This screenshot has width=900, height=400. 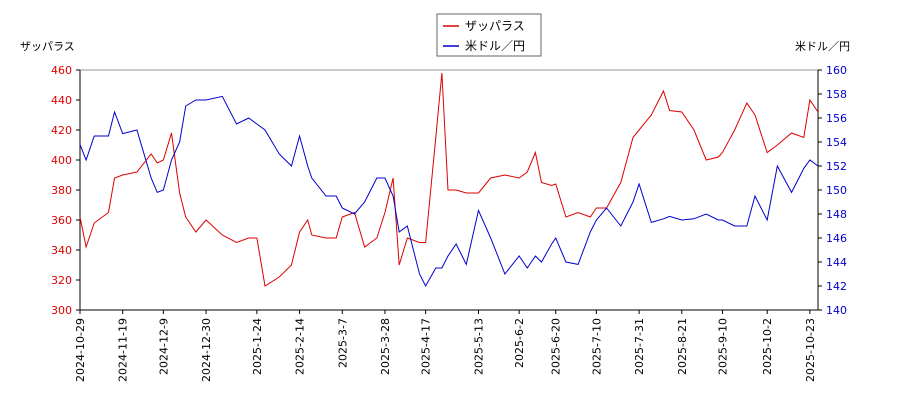 I want to click on x-tick-label: 2024-11-19, so click(x=123, y=350).